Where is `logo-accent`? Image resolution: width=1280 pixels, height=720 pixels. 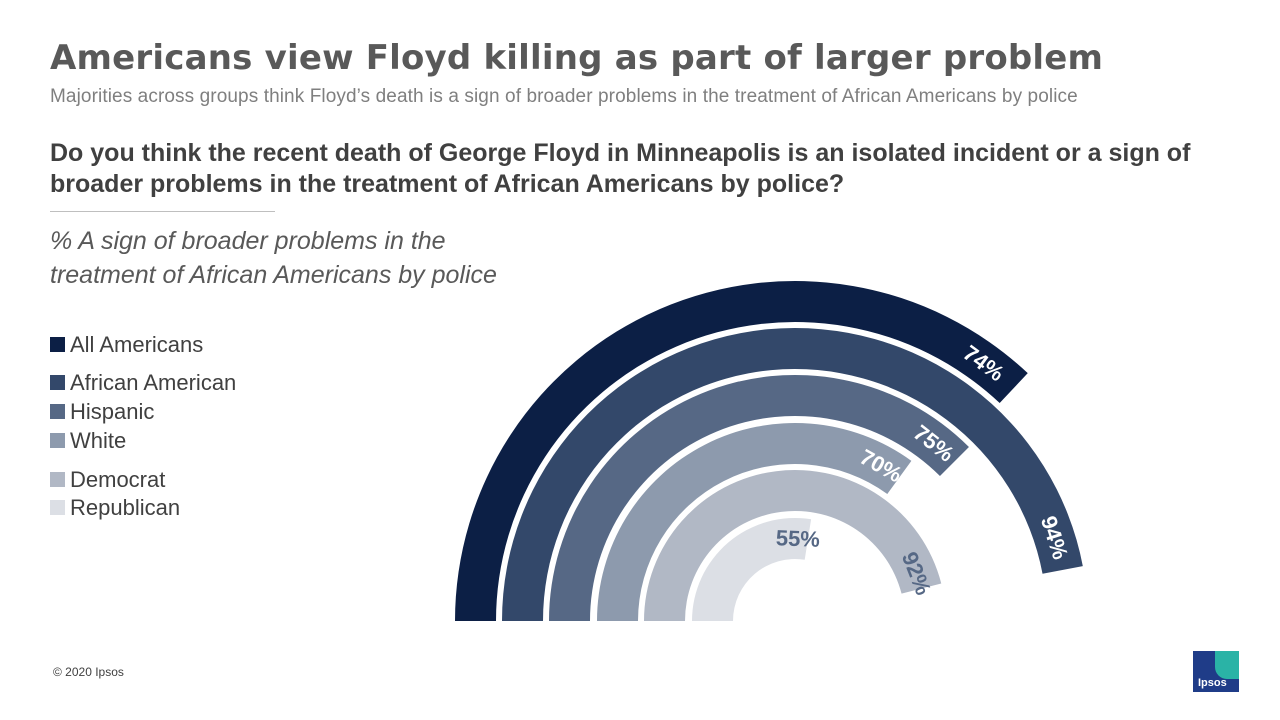
logo-accent is located at coordinates (1227, 665).